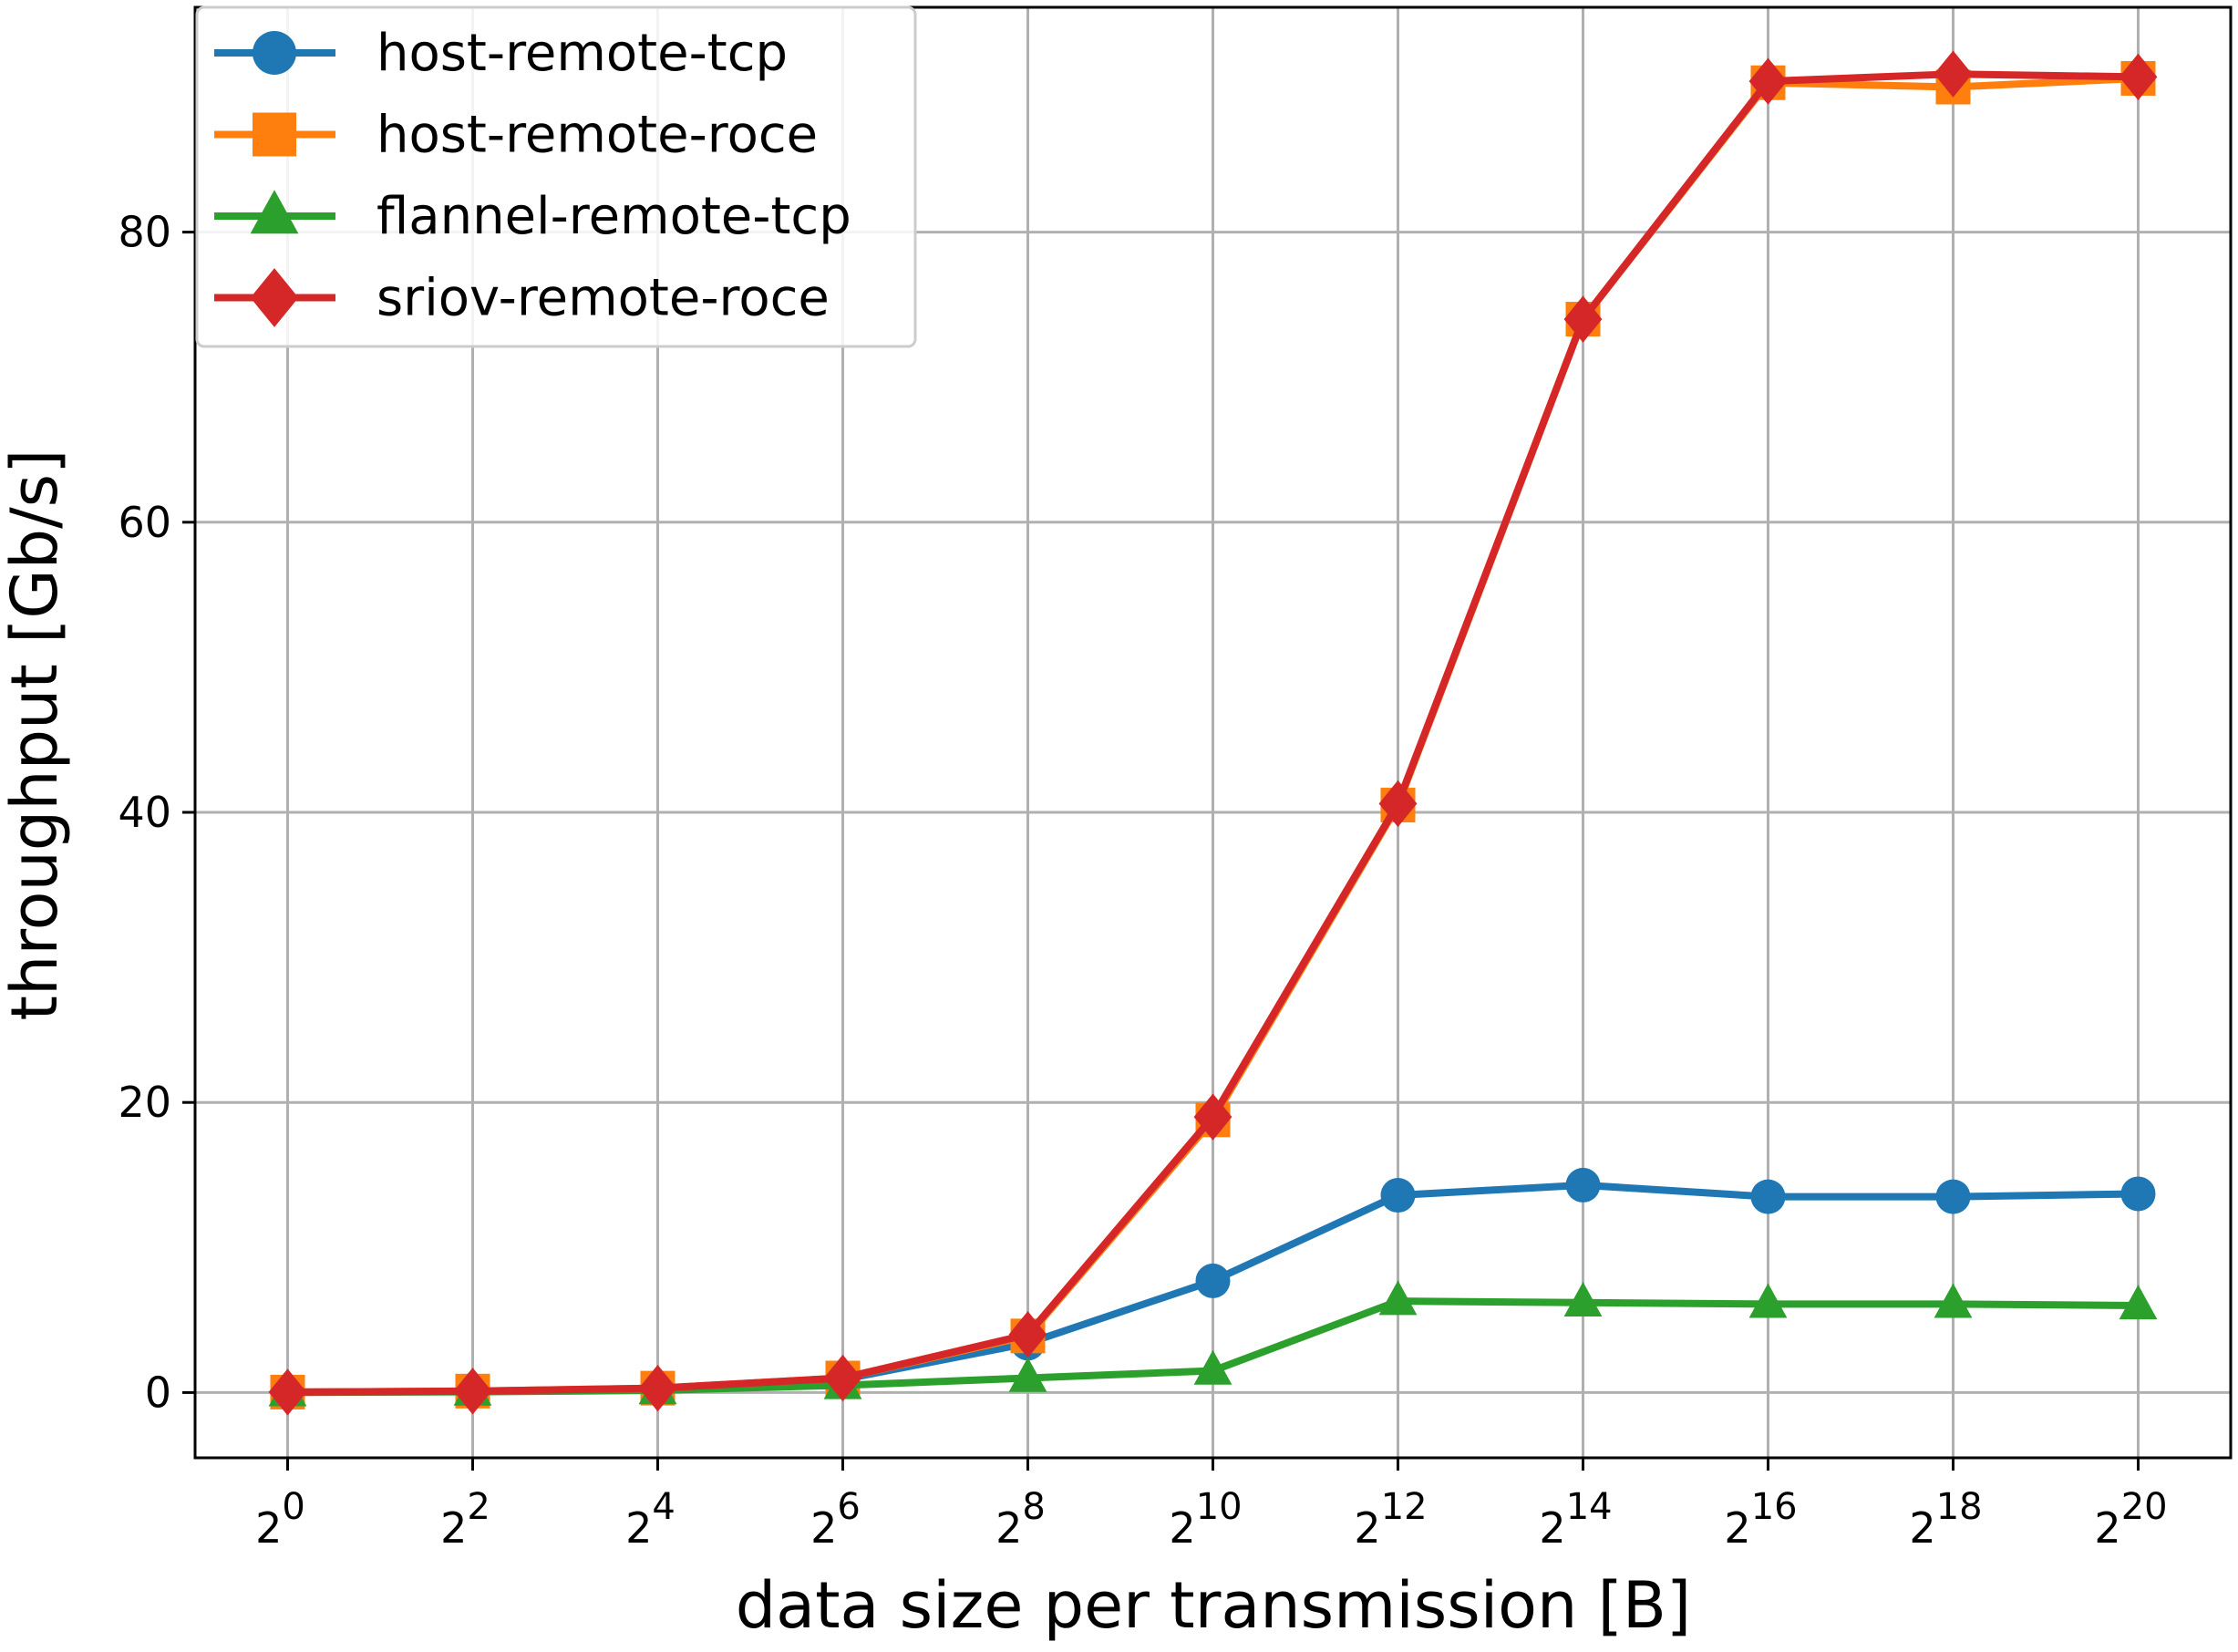 The width and height of the screenshot is (2238, 1652). Describe the element at coordinates (144, 812) in the screenshot. I see `y-tick-label: 40` at that location.